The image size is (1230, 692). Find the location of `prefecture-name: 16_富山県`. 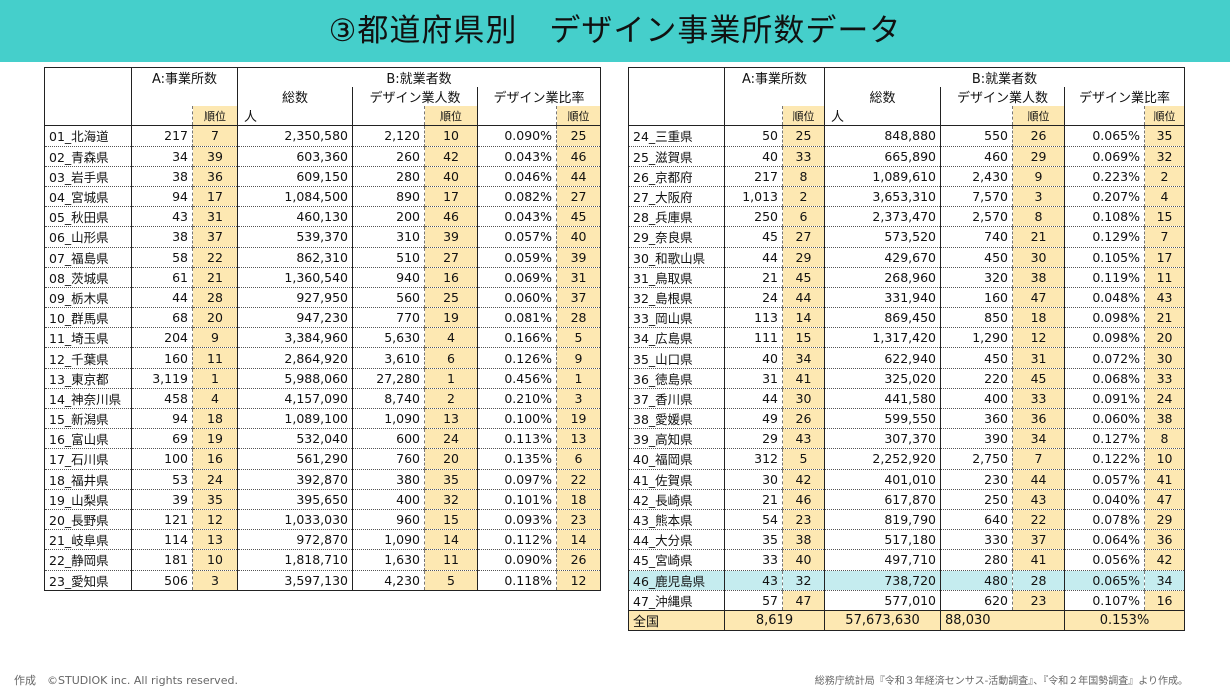

prefecture-name: 16_富山県 is located at coordinates (88, 439).